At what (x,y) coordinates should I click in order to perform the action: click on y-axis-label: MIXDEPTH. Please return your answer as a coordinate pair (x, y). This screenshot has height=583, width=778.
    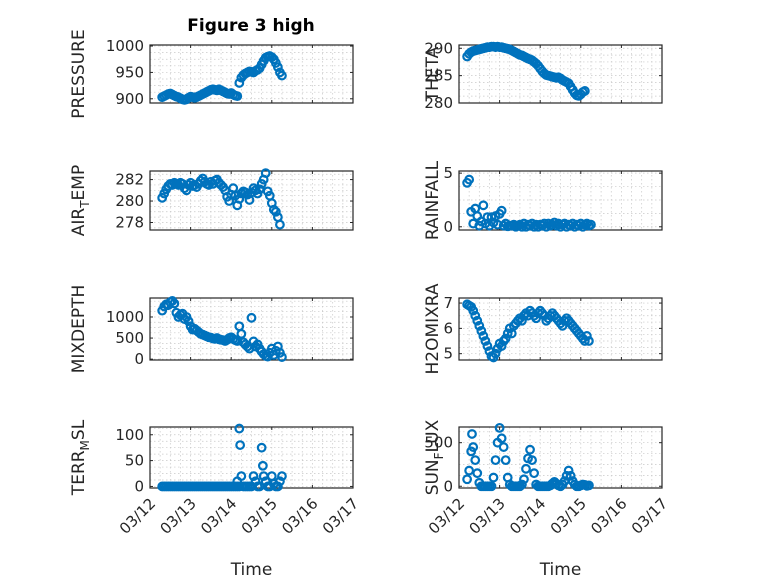
    Looking at the image, I should click on (79, 329).